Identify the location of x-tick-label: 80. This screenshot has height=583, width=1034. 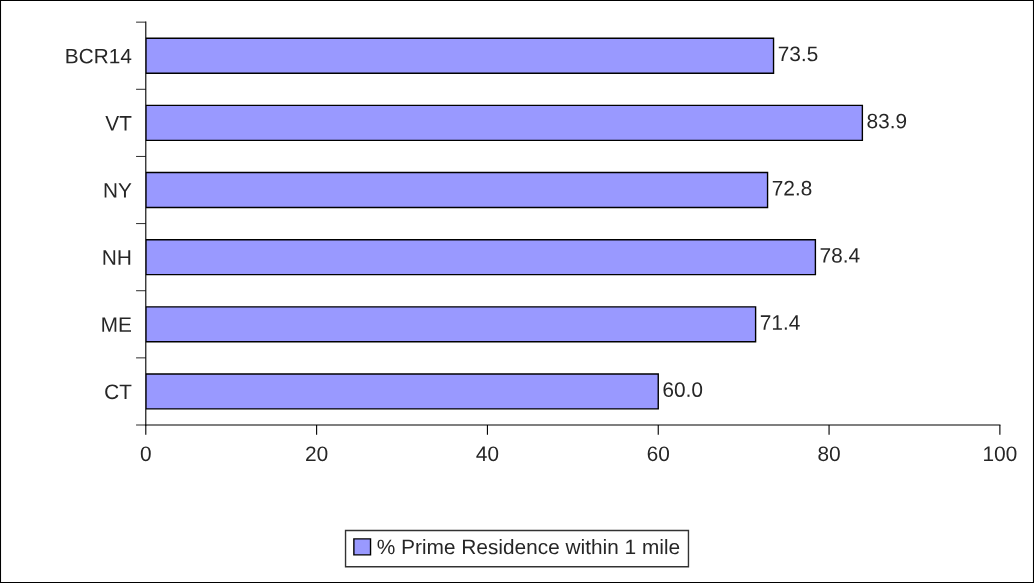
(829, 454).